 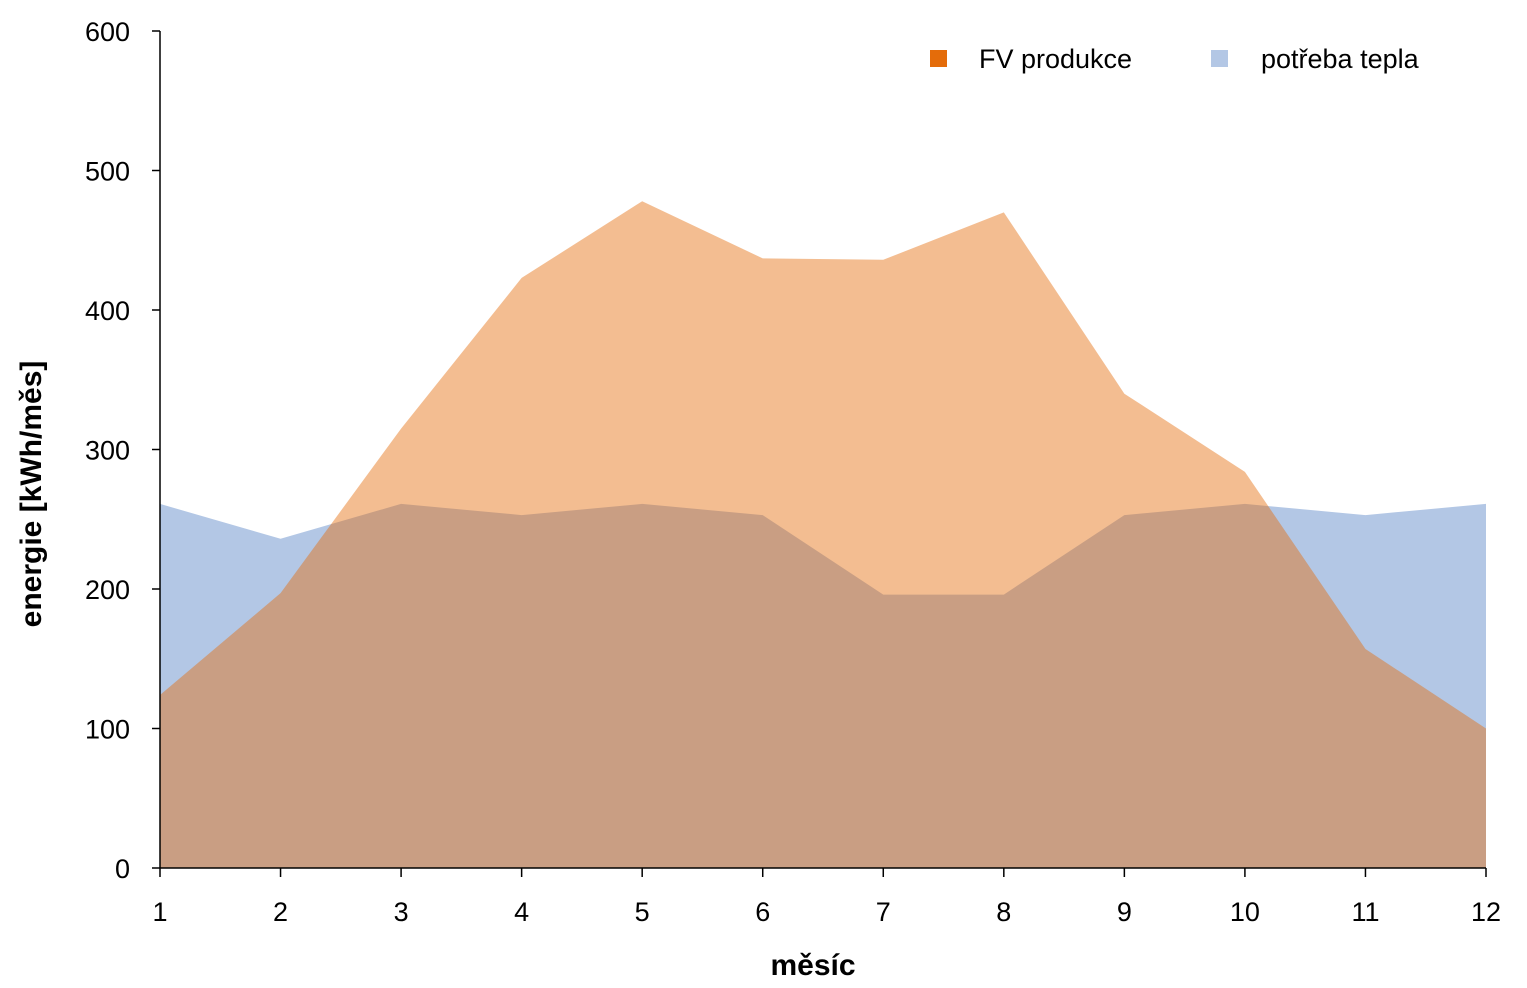 I want to click on y-axis-title: energie [kWh/měs], so click(x=31, y=494).